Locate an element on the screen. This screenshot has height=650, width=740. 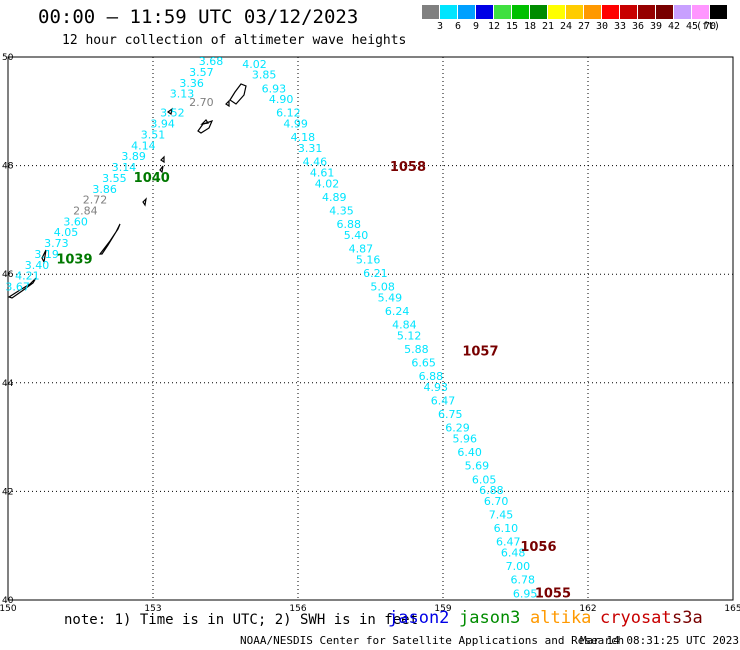
wave-height-value: 3.68 is located at coordinates (211, 61).